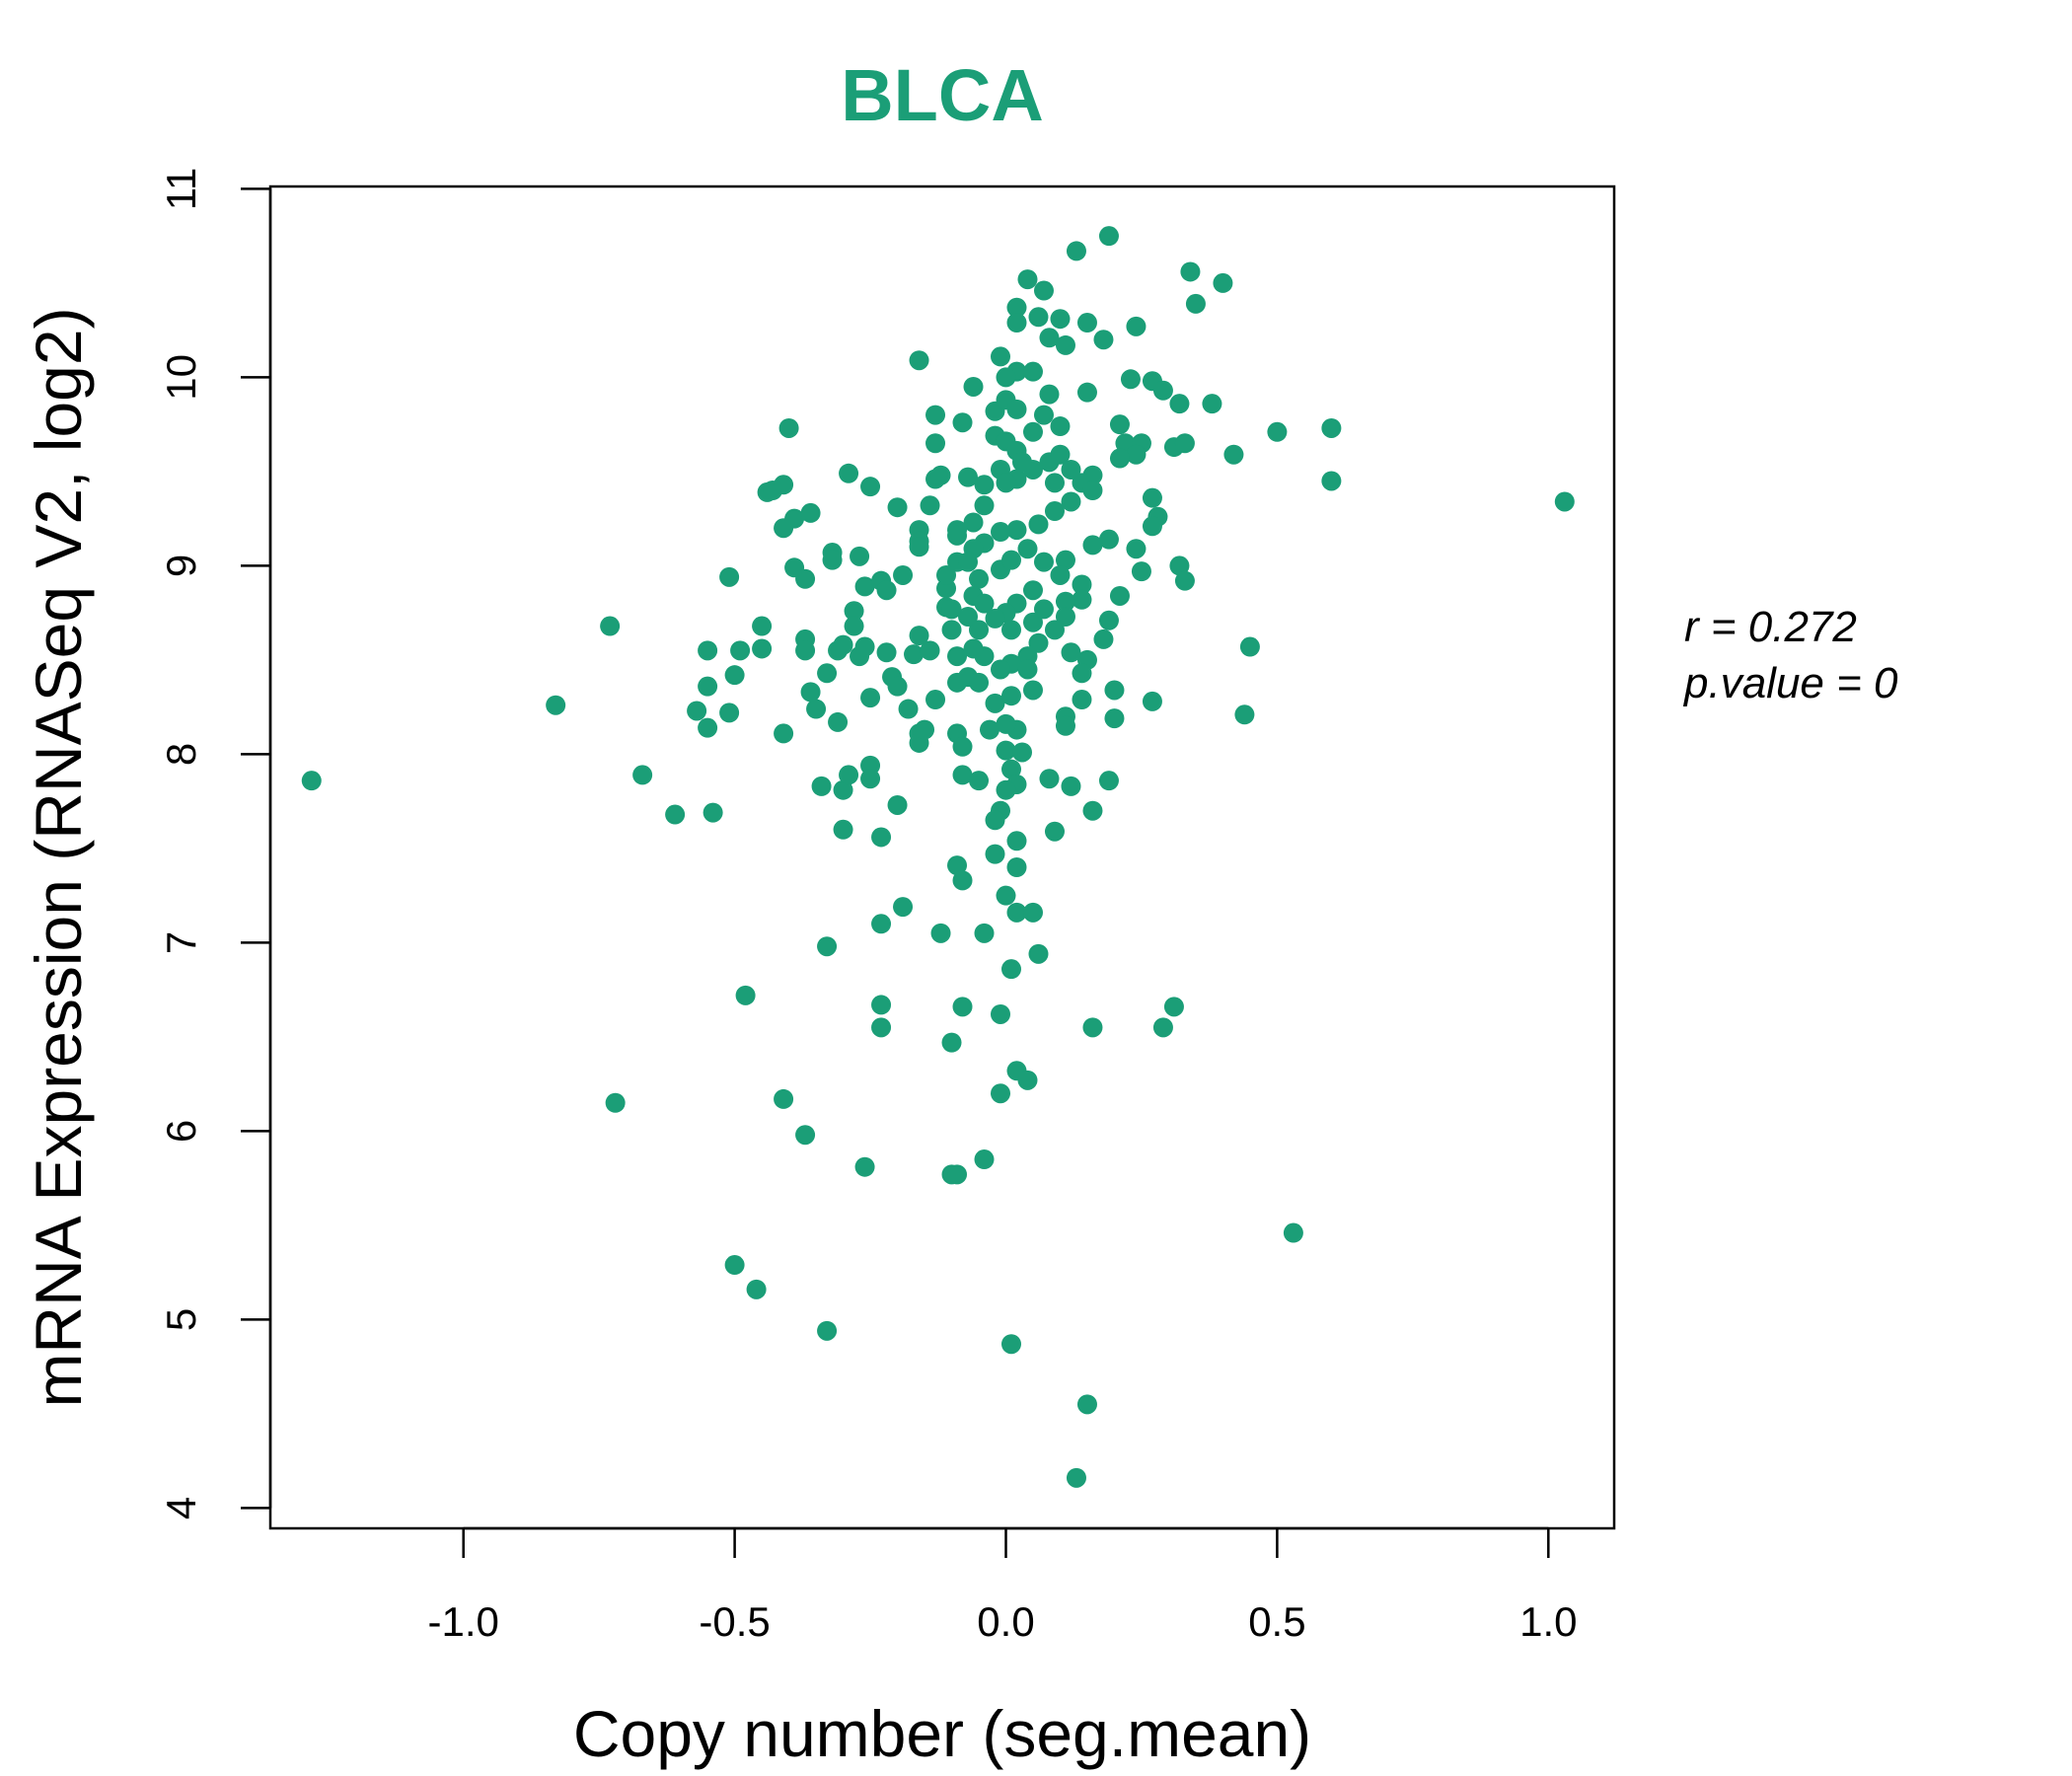 This screenshot has width=2072, height=1776. What do you see at coordinates (1006, 1622) in the screenshot?
I see `x-tick-label: 0.0` at bounding box center [1006, 1622].